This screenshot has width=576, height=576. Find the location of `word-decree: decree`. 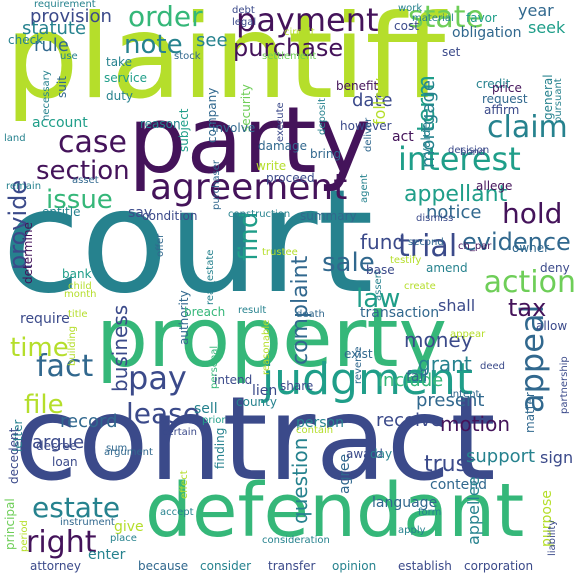

word-decree: decree is located at coordinates (57, 446).